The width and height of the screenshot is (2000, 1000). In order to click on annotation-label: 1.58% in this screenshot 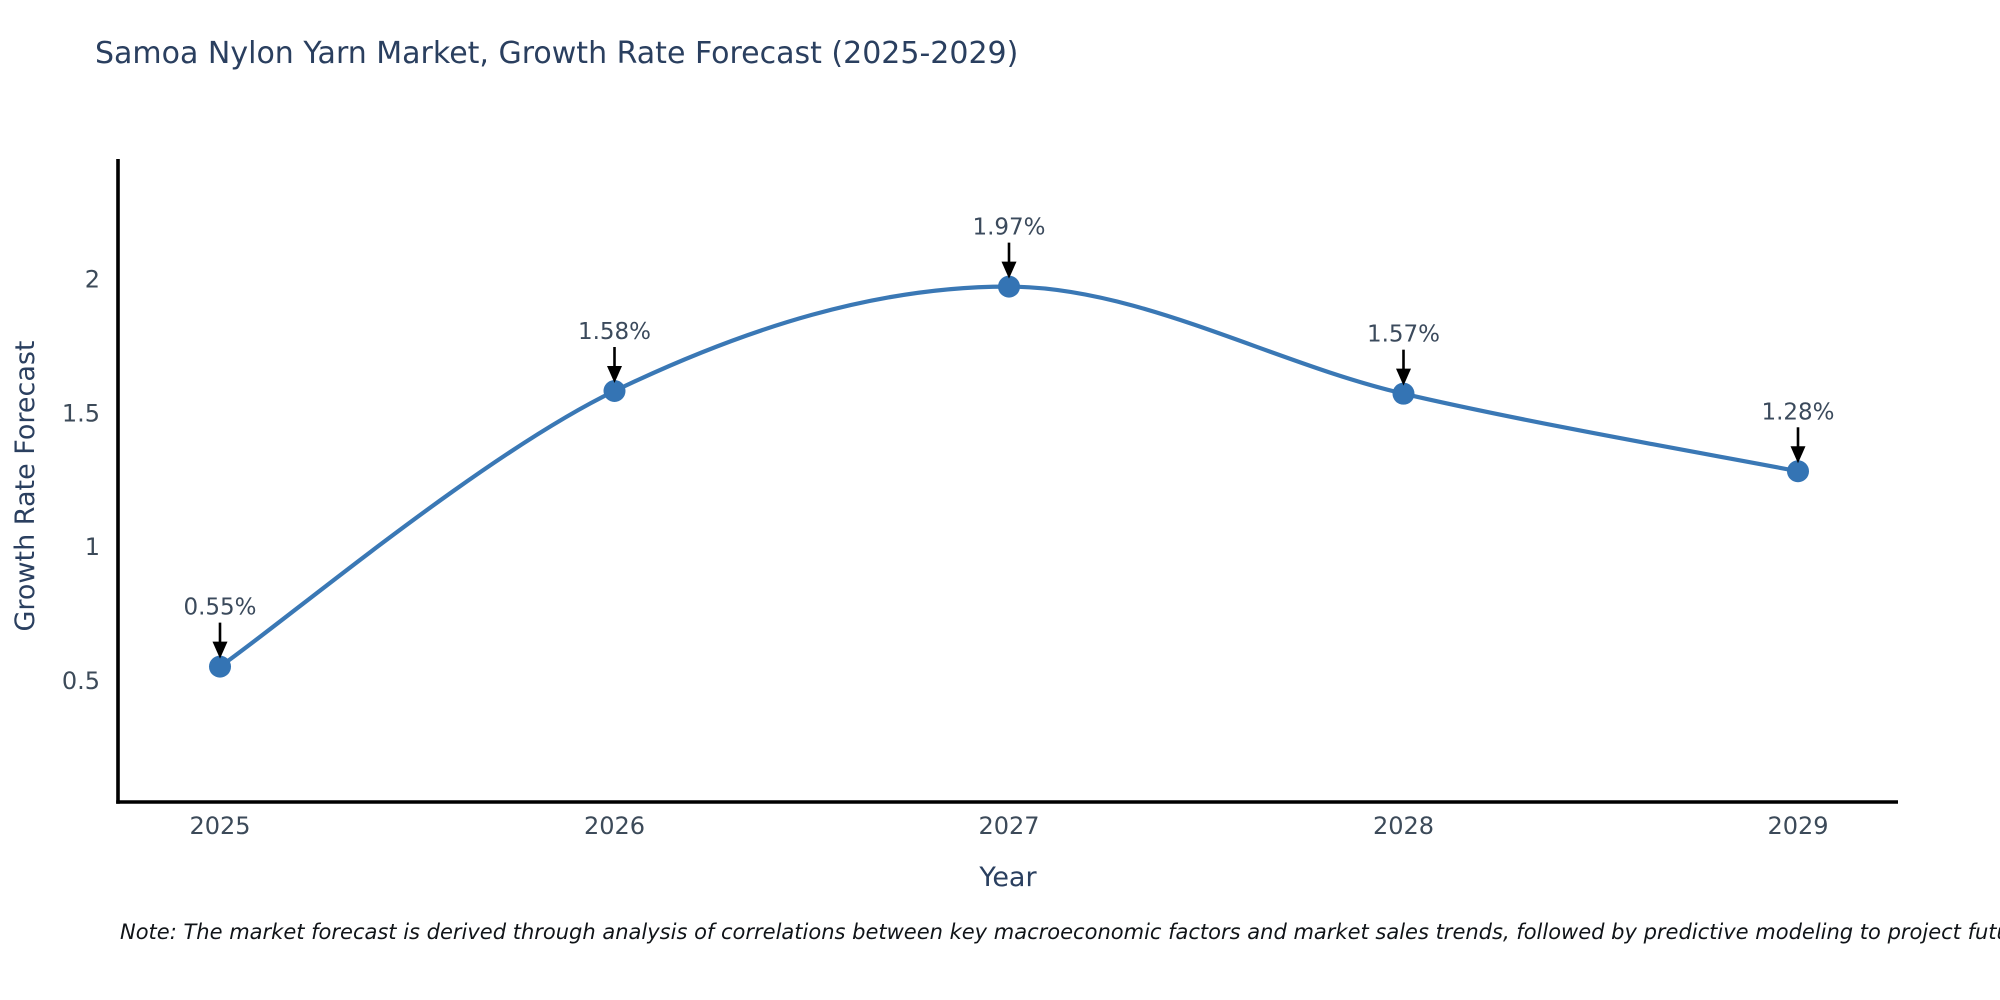, I will do `click(614, 332)`.